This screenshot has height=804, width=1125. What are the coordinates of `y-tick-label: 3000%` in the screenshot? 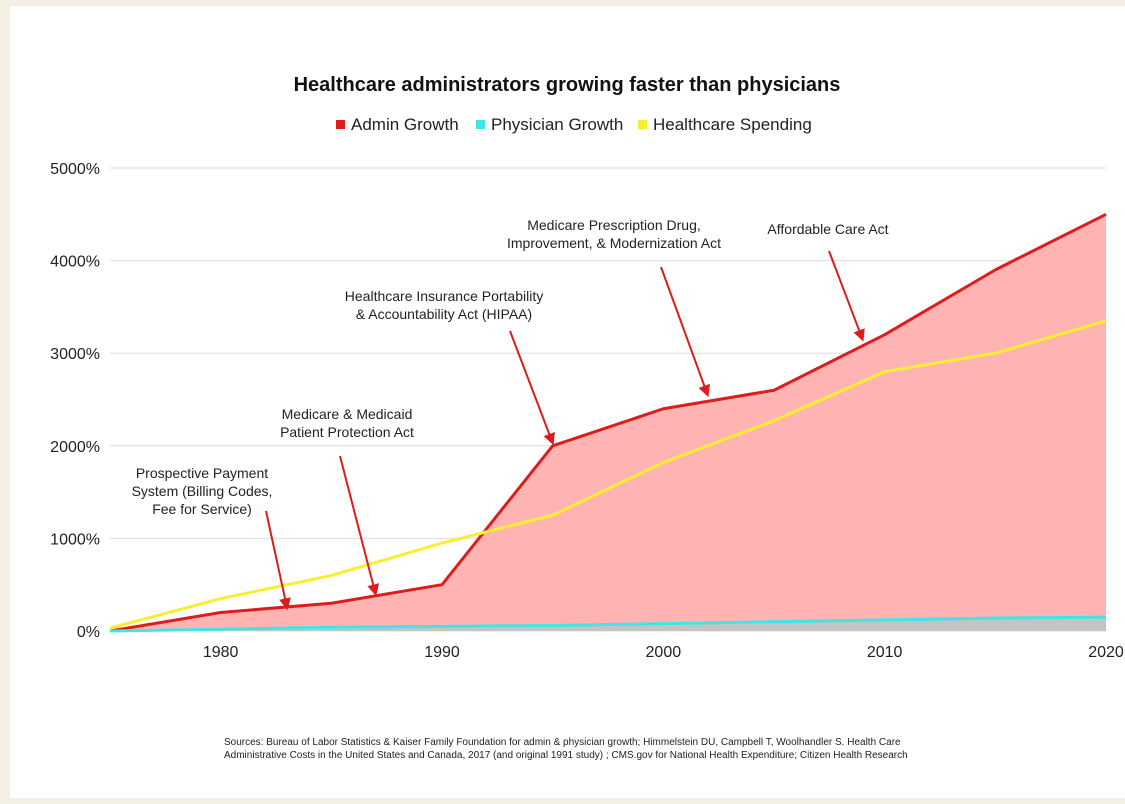 It's located at (75, 354).